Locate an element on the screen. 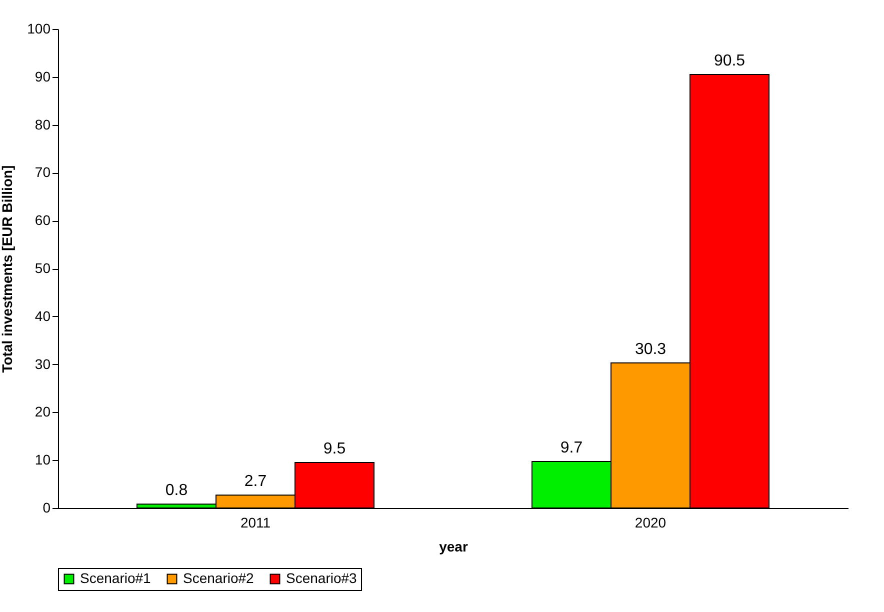  y-tick-label: 20 is located at coordinates (42, 412).